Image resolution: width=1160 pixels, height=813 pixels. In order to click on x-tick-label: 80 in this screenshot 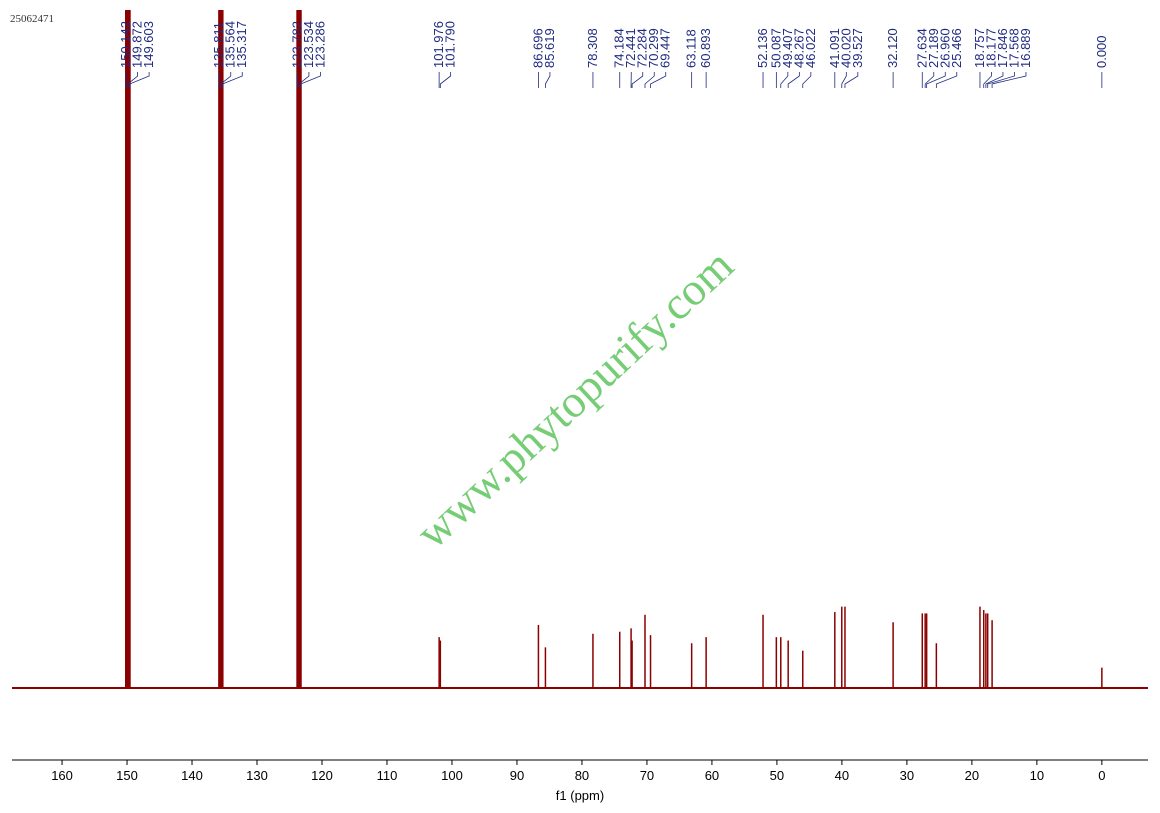, I will do `click(582, 775)`.